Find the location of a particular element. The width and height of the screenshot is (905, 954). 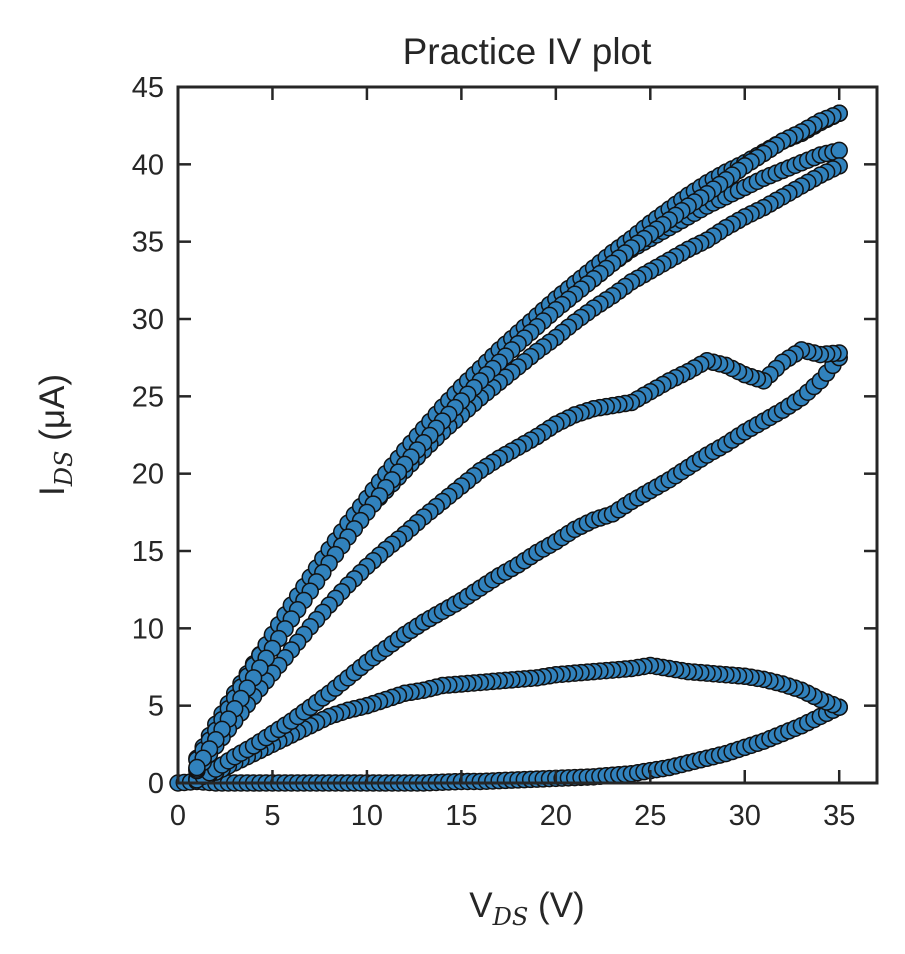

x-tick-label: 35 is located at coordinates (839, 816).